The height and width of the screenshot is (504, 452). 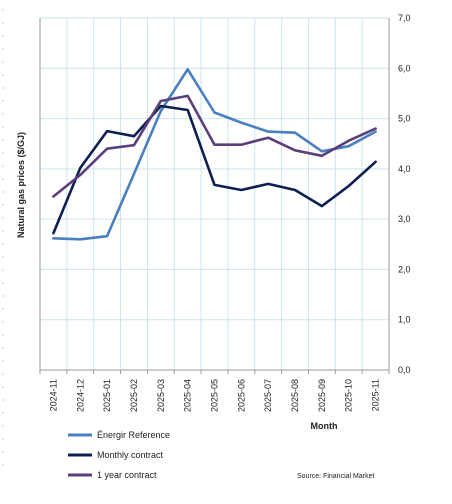 What do you see at coordinates (404, 320) in the screenshot?
I see `y-tick-label: 1,0` at bounding box center [404, 320].